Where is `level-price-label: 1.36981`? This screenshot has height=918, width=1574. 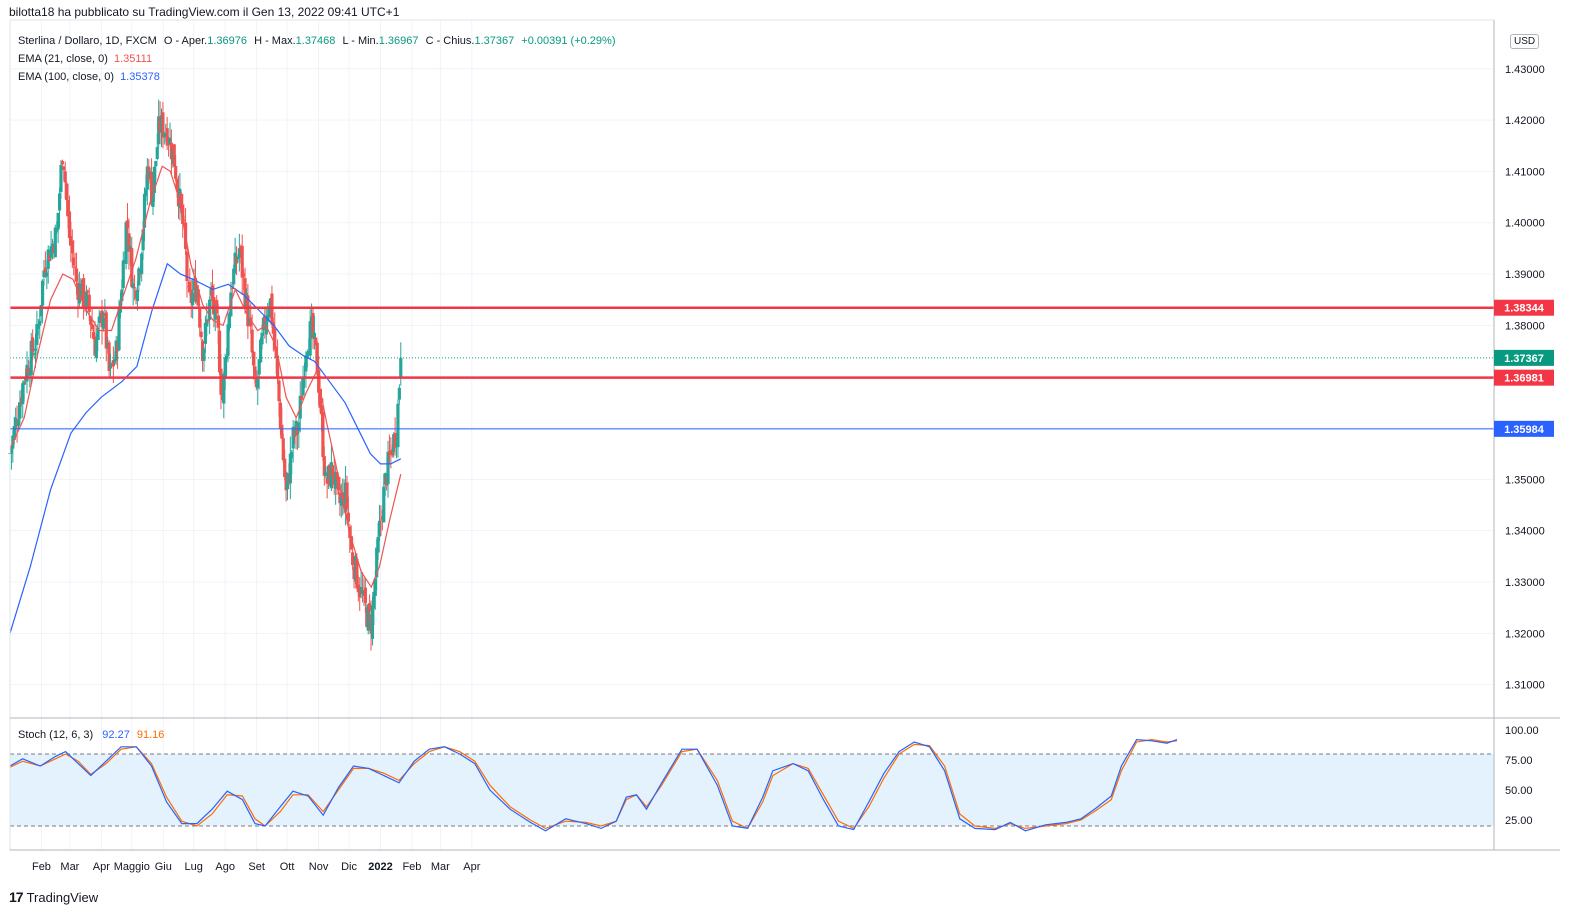 level-price-label: 1.36981 is located at coordinates (1524, 379).